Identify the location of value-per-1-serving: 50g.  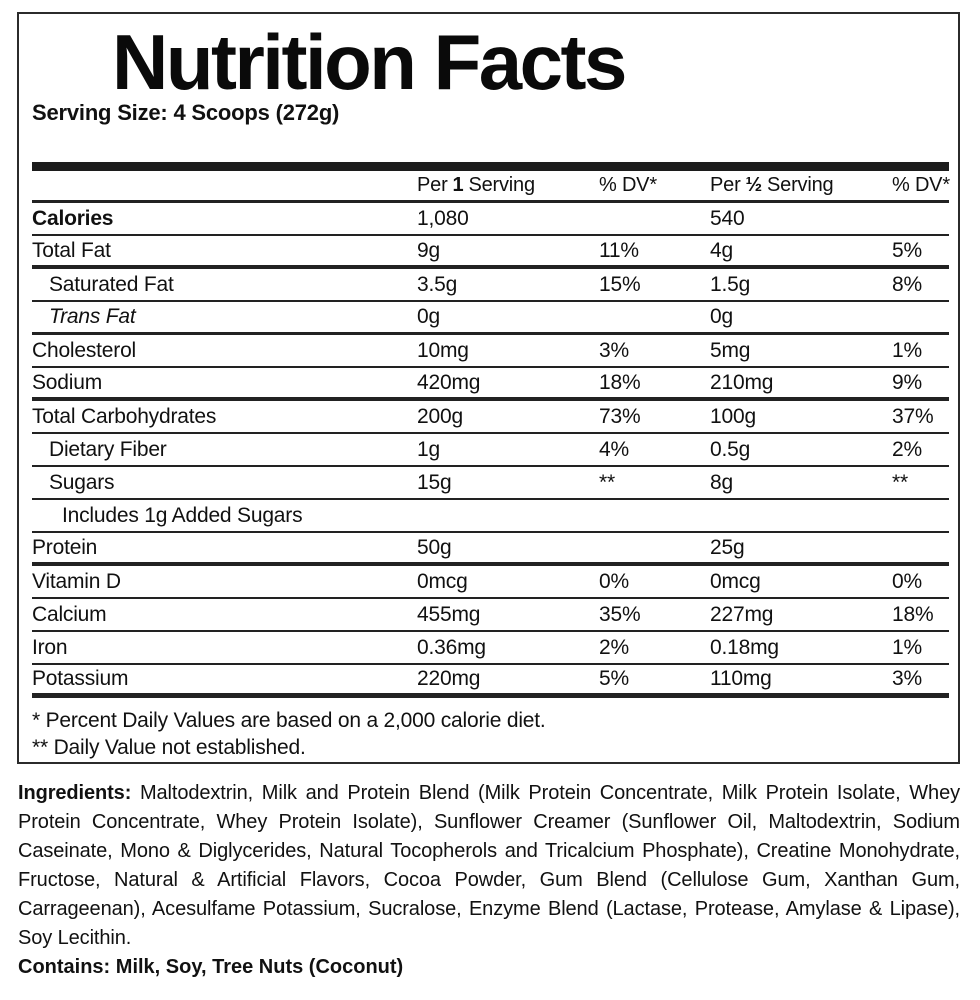
(434, 547).